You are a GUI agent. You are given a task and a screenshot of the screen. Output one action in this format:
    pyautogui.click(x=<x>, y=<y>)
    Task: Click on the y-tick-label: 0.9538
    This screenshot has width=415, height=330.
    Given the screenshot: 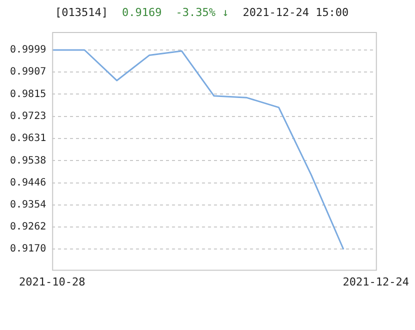 What is the action you would take?
    pyautogui.click(x=28, y=160)
    